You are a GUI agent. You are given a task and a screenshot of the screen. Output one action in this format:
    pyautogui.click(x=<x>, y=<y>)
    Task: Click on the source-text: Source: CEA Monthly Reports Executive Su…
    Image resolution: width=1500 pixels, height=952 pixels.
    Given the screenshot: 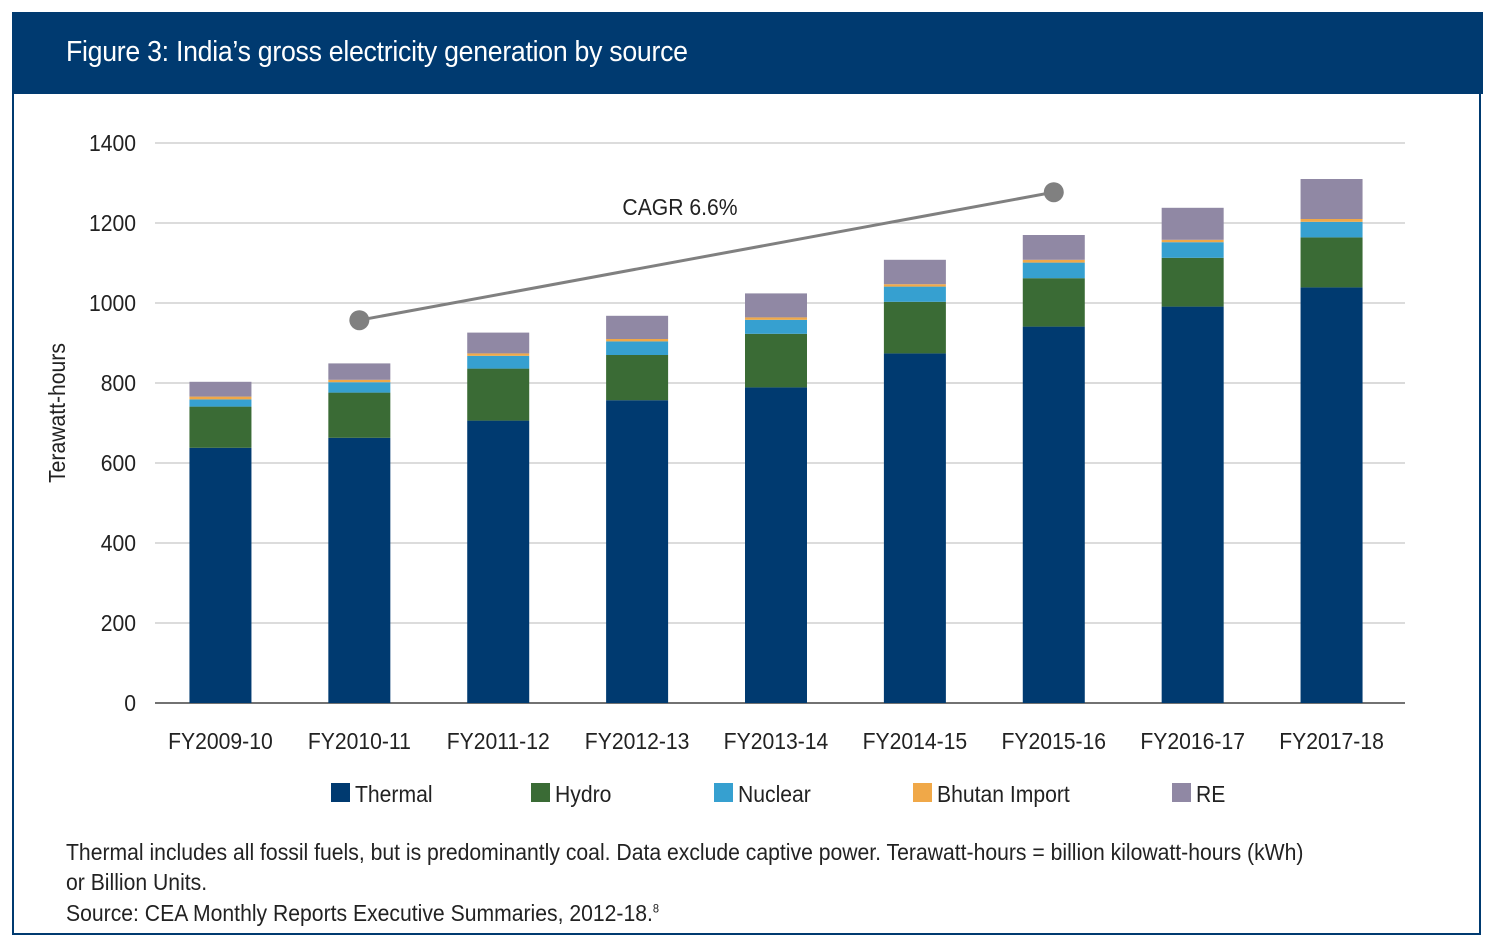 What is the action you would take?
    pyautogui.click(x=359, y=913)
    